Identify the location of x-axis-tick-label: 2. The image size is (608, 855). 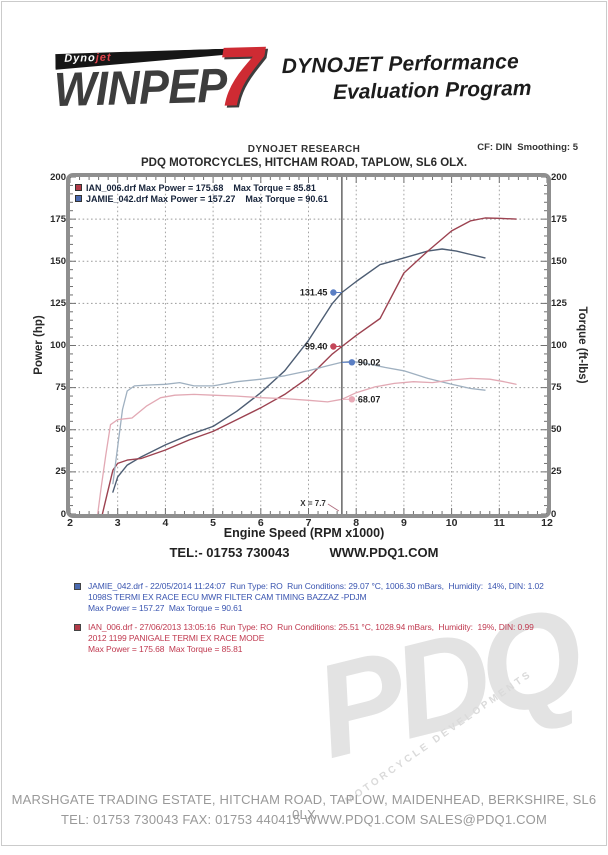
(70, 523).